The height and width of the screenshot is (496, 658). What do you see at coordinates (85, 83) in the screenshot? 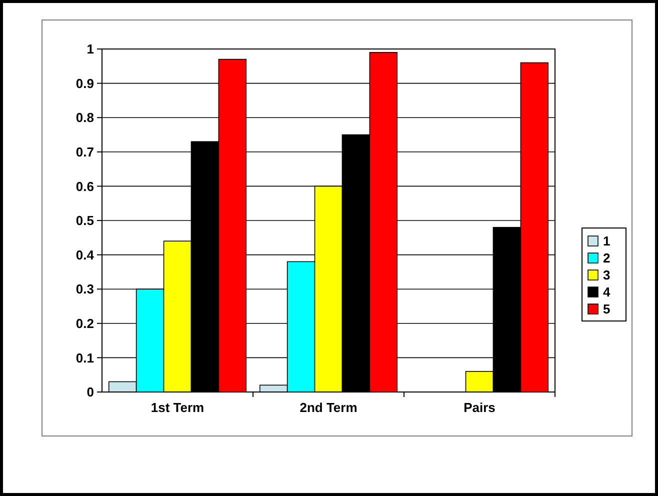
I see `y-tick-label: 0.9` at bounding box center [85, 83].